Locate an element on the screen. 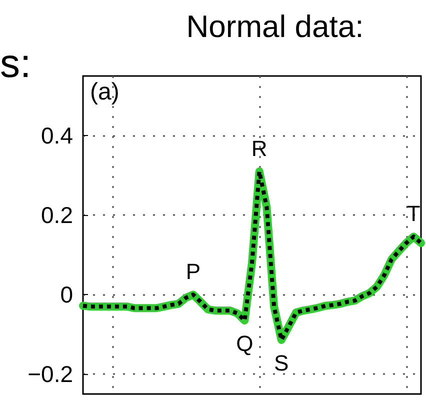 The width and height of the screenshot is (426, 402). y-tick-label: 0.2 is located at coordinates (57, 215).